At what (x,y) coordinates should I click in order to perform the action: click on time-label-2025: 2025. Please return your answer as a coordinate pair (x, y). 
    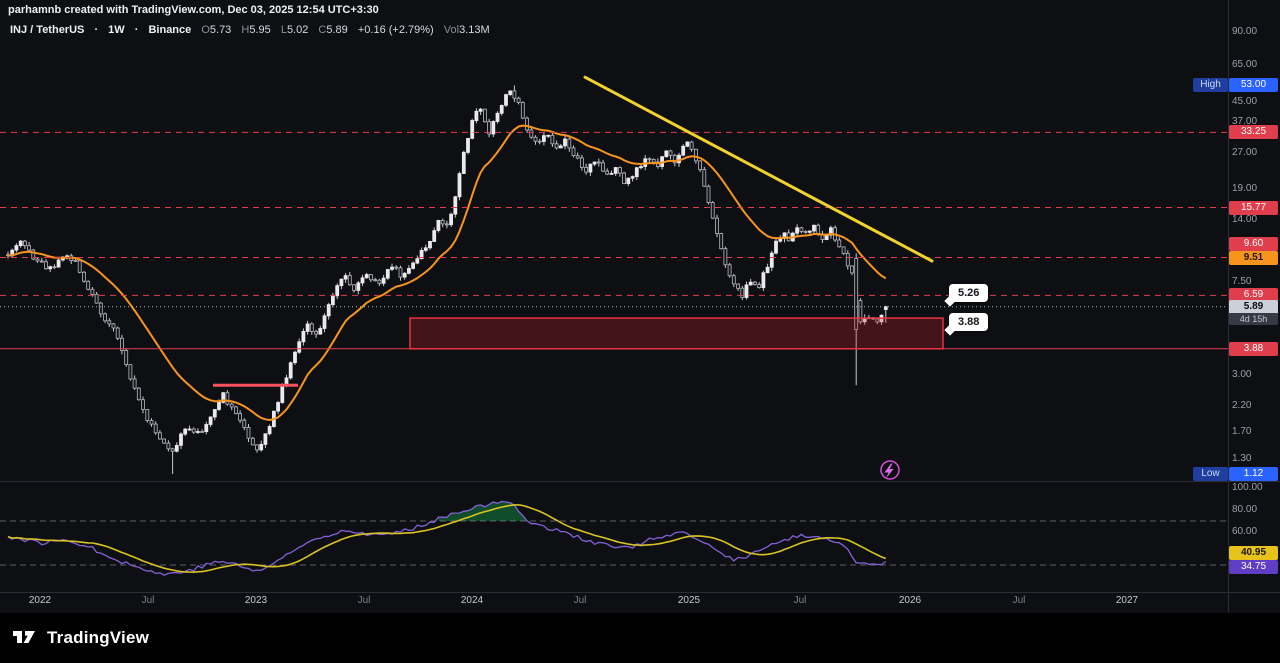
    Looking at the image, I should click on (689, 600).